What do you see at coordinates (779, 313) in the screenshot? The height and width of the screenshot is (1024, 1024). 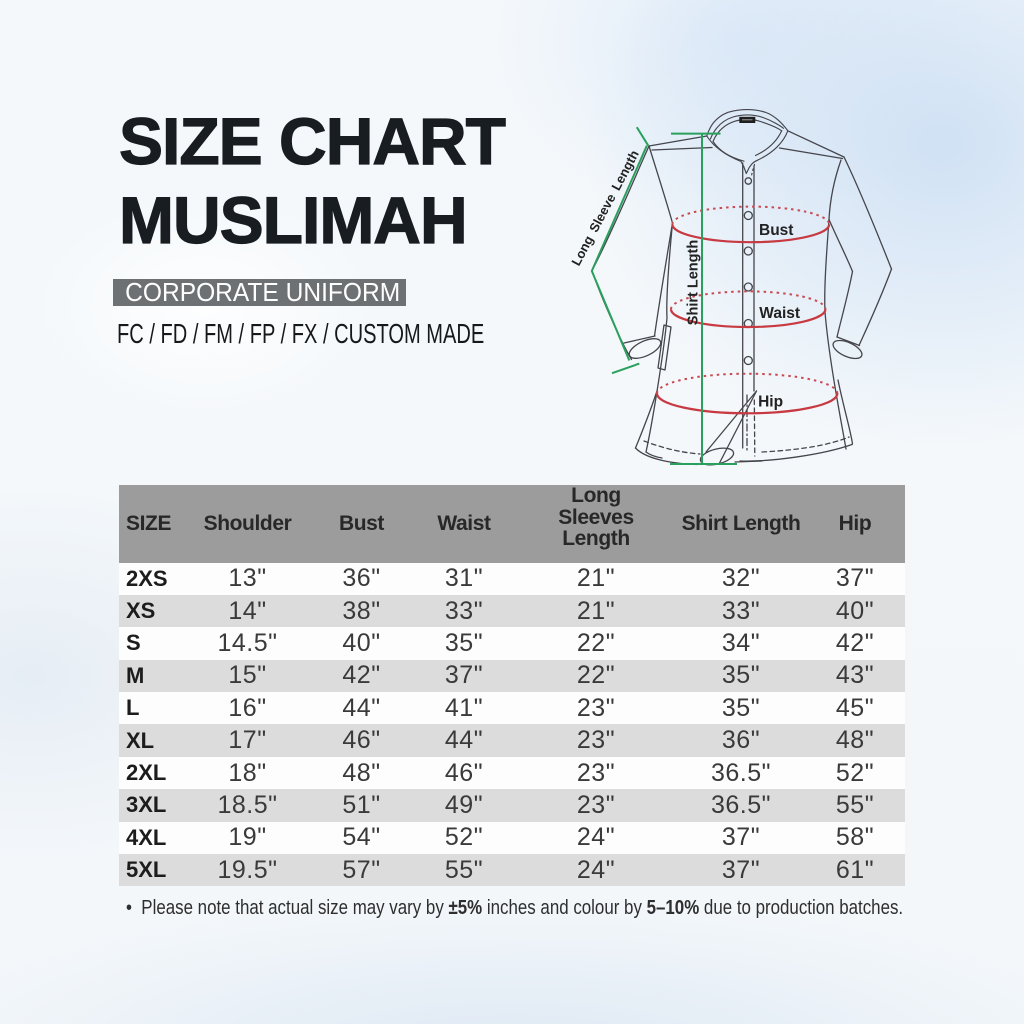 I see `svg-text: Waist` at bounding box center [779, 313].